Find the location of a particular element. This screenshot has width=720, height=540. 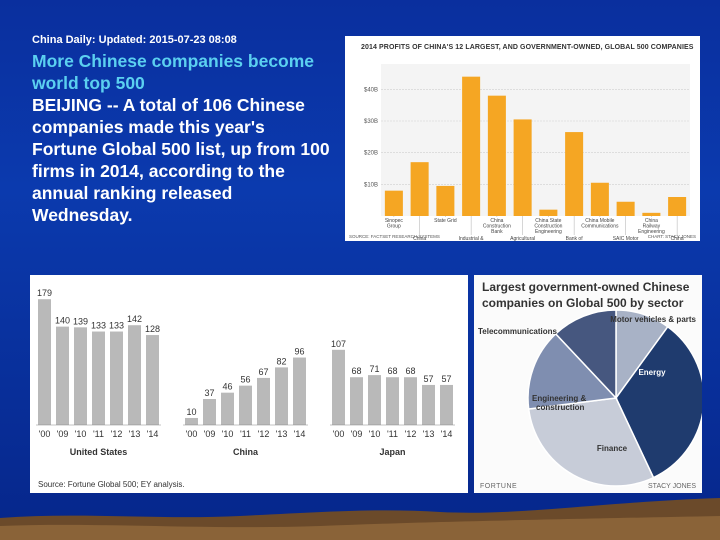

category-label: China State Construction Engineering is located at coordinates (548, 226).